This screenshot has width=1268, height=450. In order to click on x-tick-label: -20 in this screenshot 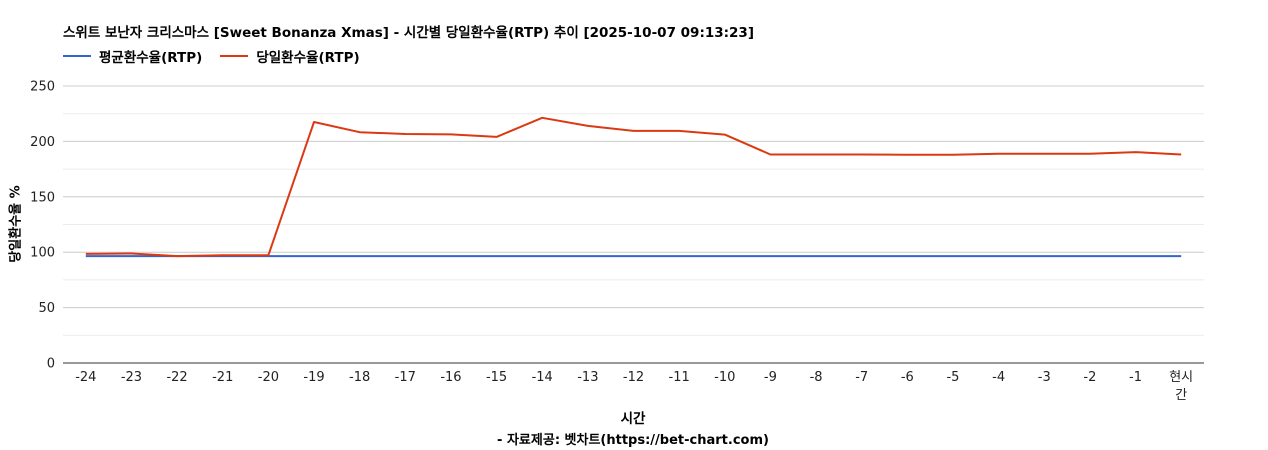, I will do `click(268, 377)`.